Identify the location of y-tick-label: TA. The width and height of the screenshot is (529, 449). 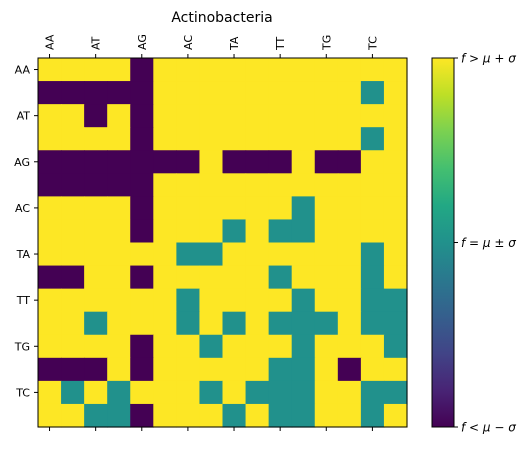
(23, 254).